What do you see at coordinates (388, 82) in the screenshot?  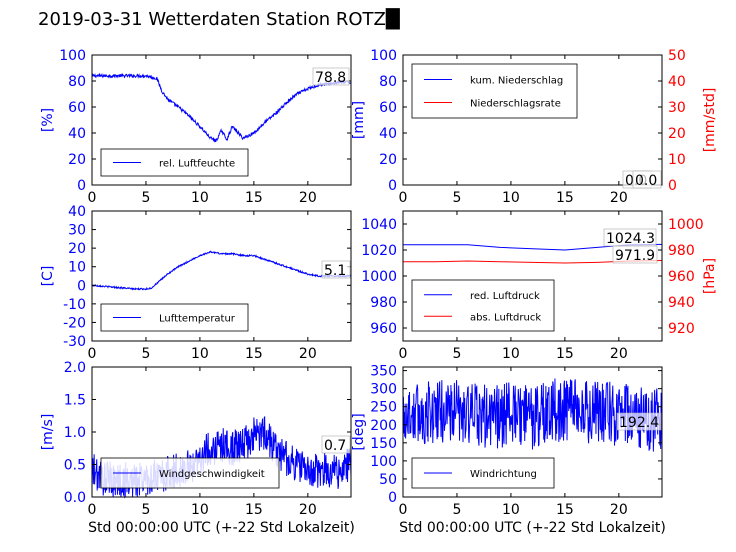 I see `y-tick-label: 80` at bounding box center [388, 82].